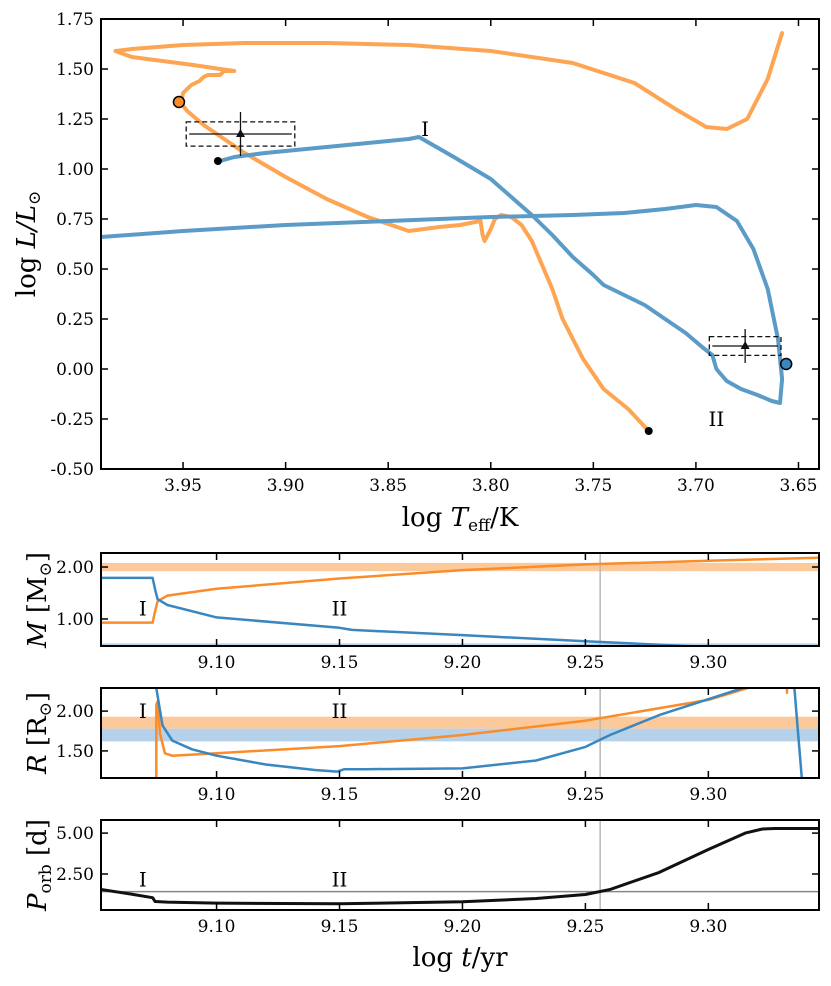  Describe the element at coordinates (786, 364) in the screenshot. I see `blue-endpoint-marker` at that location.